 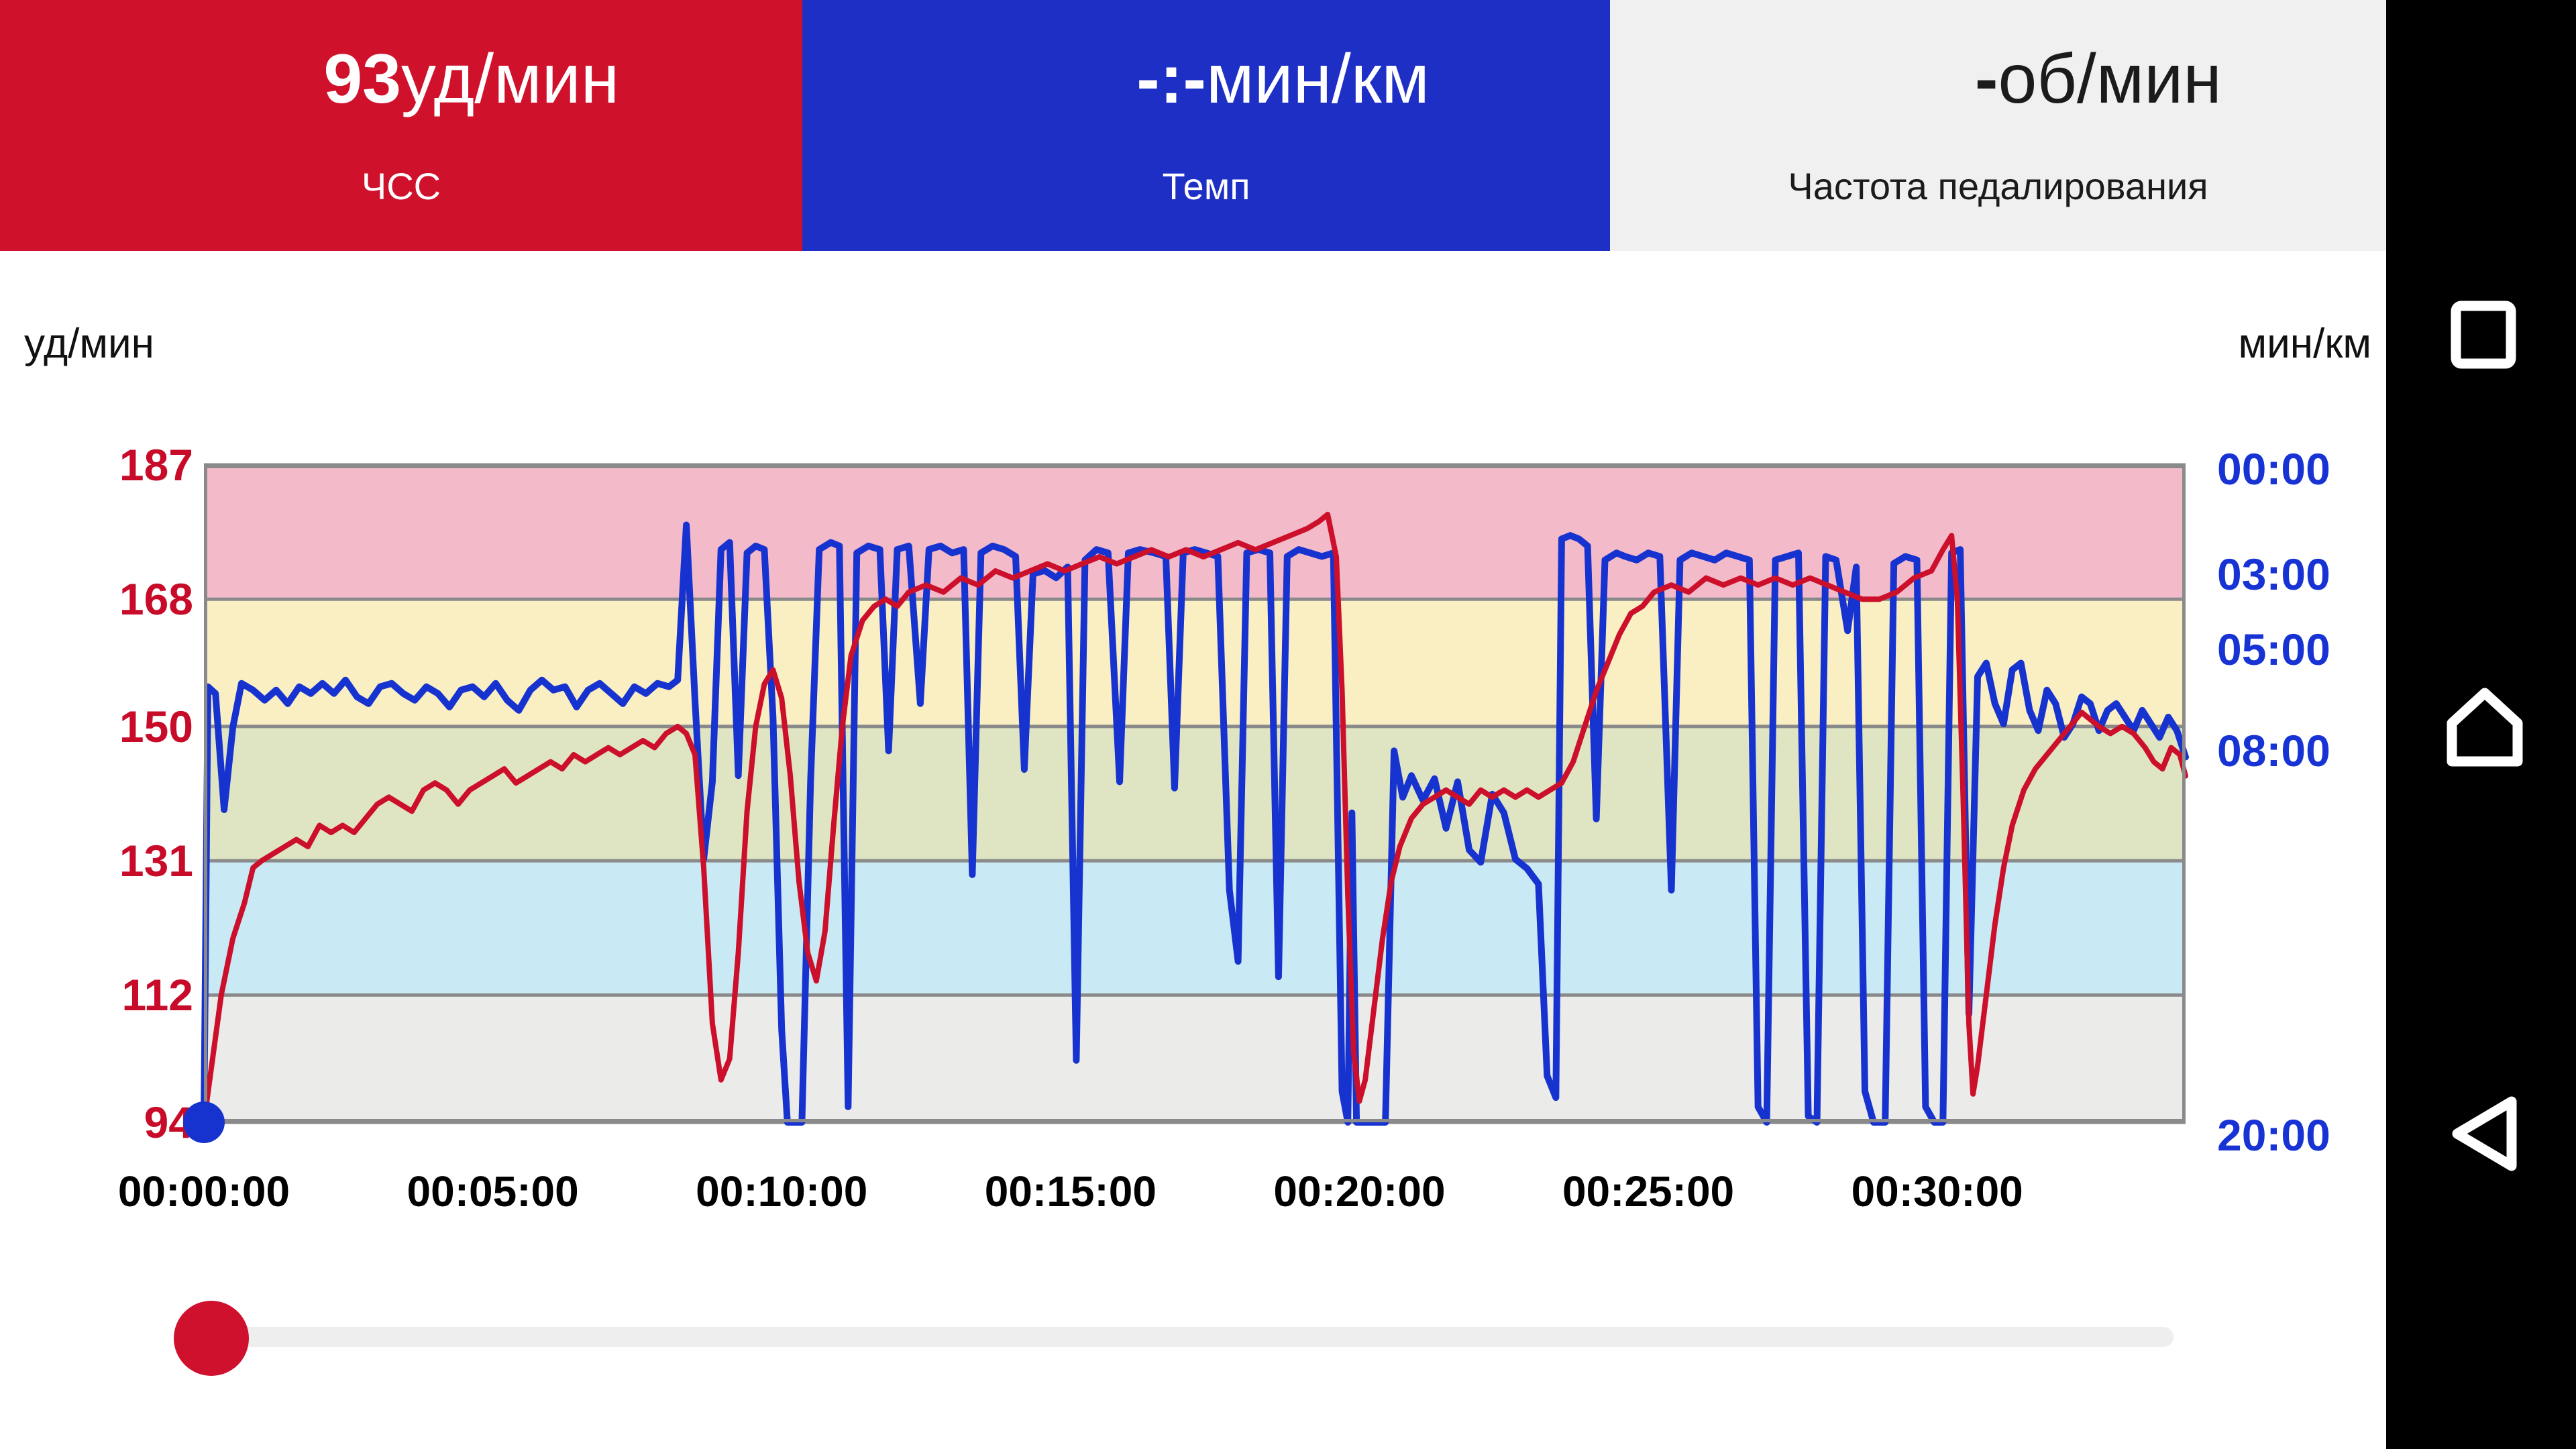 What do you see at coordinates (362, 79) in the screenshot?
I see `heart-rate-number: 93` at bounding box center [362, 79].